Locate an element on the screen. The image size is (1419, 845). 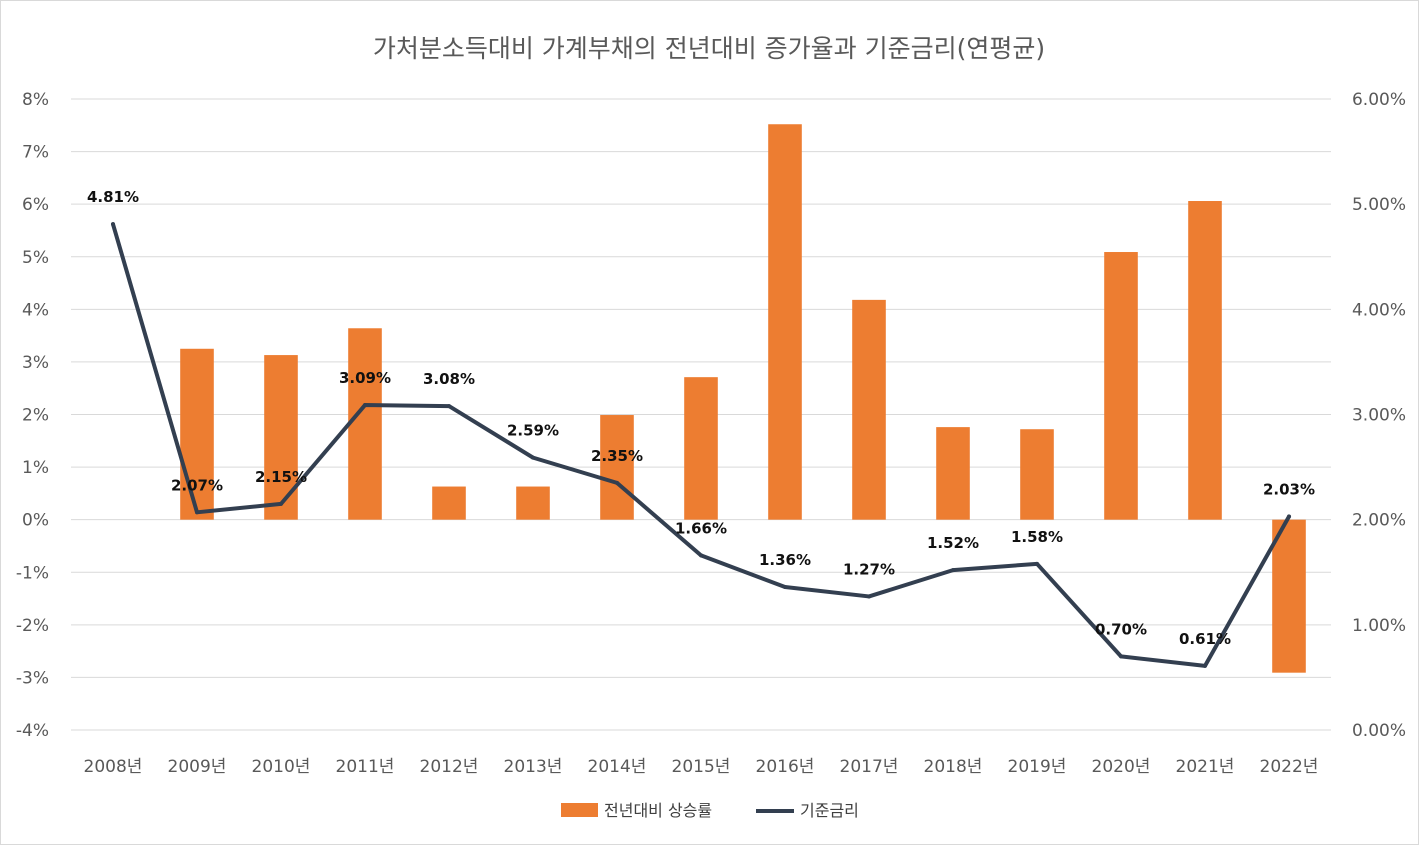
line-point-2009년 is located at coordinates (197, 512).